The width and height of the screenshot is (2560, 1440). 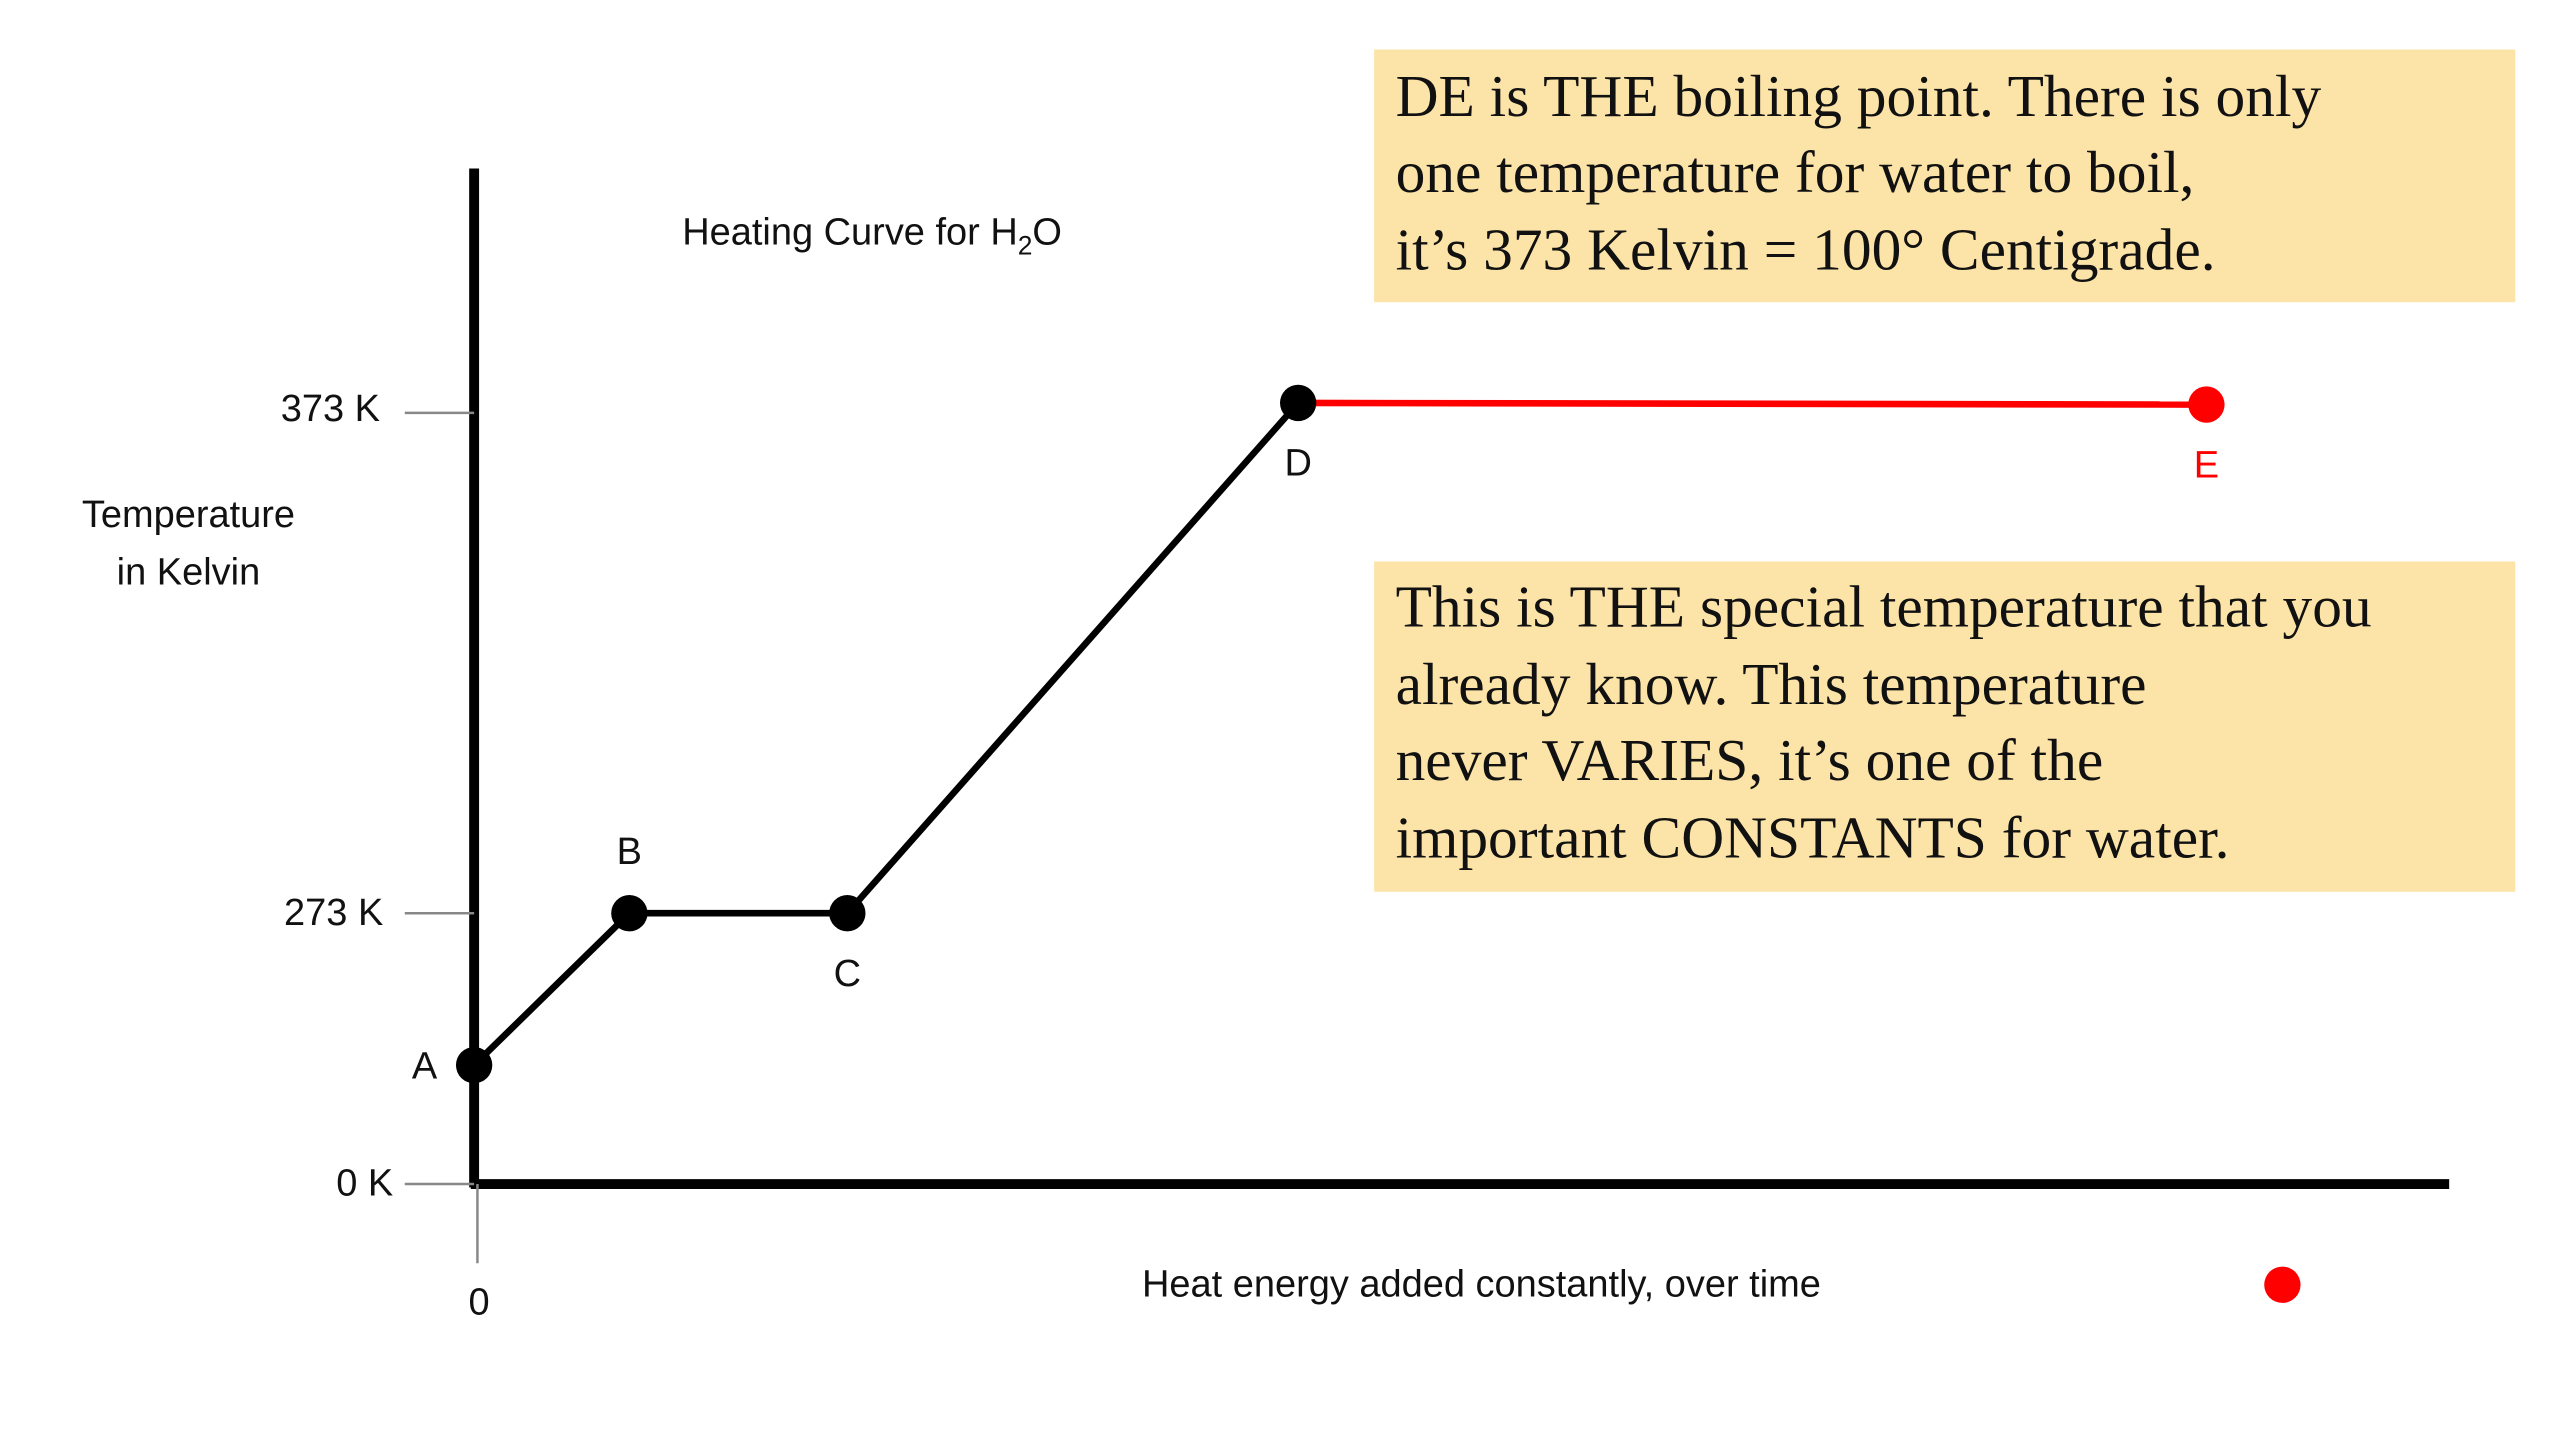 What do you see at coordinates (1297, 464) in the screenshot?
I see `point-label: D` at bounding box center [1297, 464].